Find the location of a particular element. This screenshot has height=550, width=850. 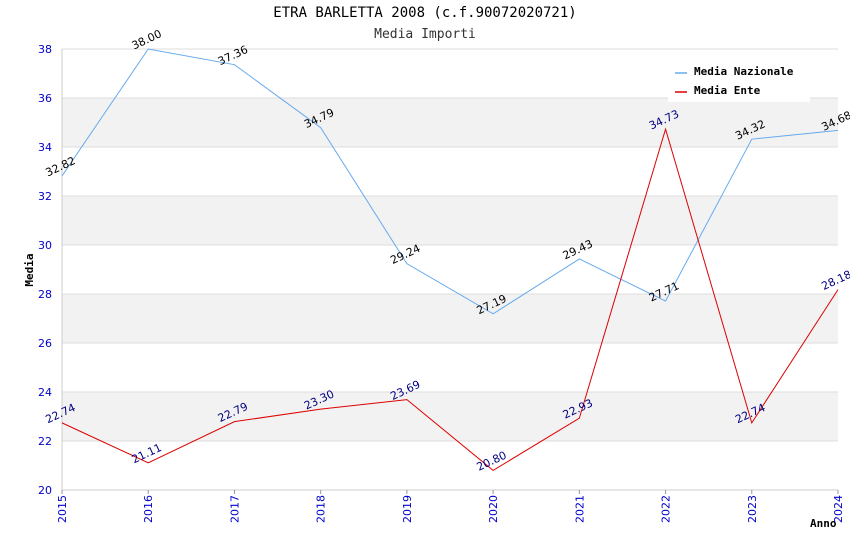

data-label: 32.82 is located at coordinates (60, 166).